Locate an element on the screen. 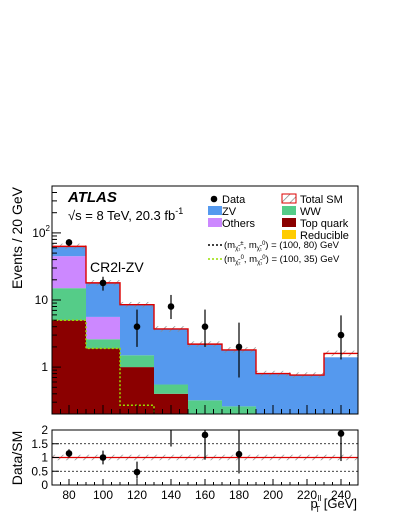 The width and height of the screenshot is (407, 527). ratio-y-tick-label-2: 1 is located at coordinates (44, 458).